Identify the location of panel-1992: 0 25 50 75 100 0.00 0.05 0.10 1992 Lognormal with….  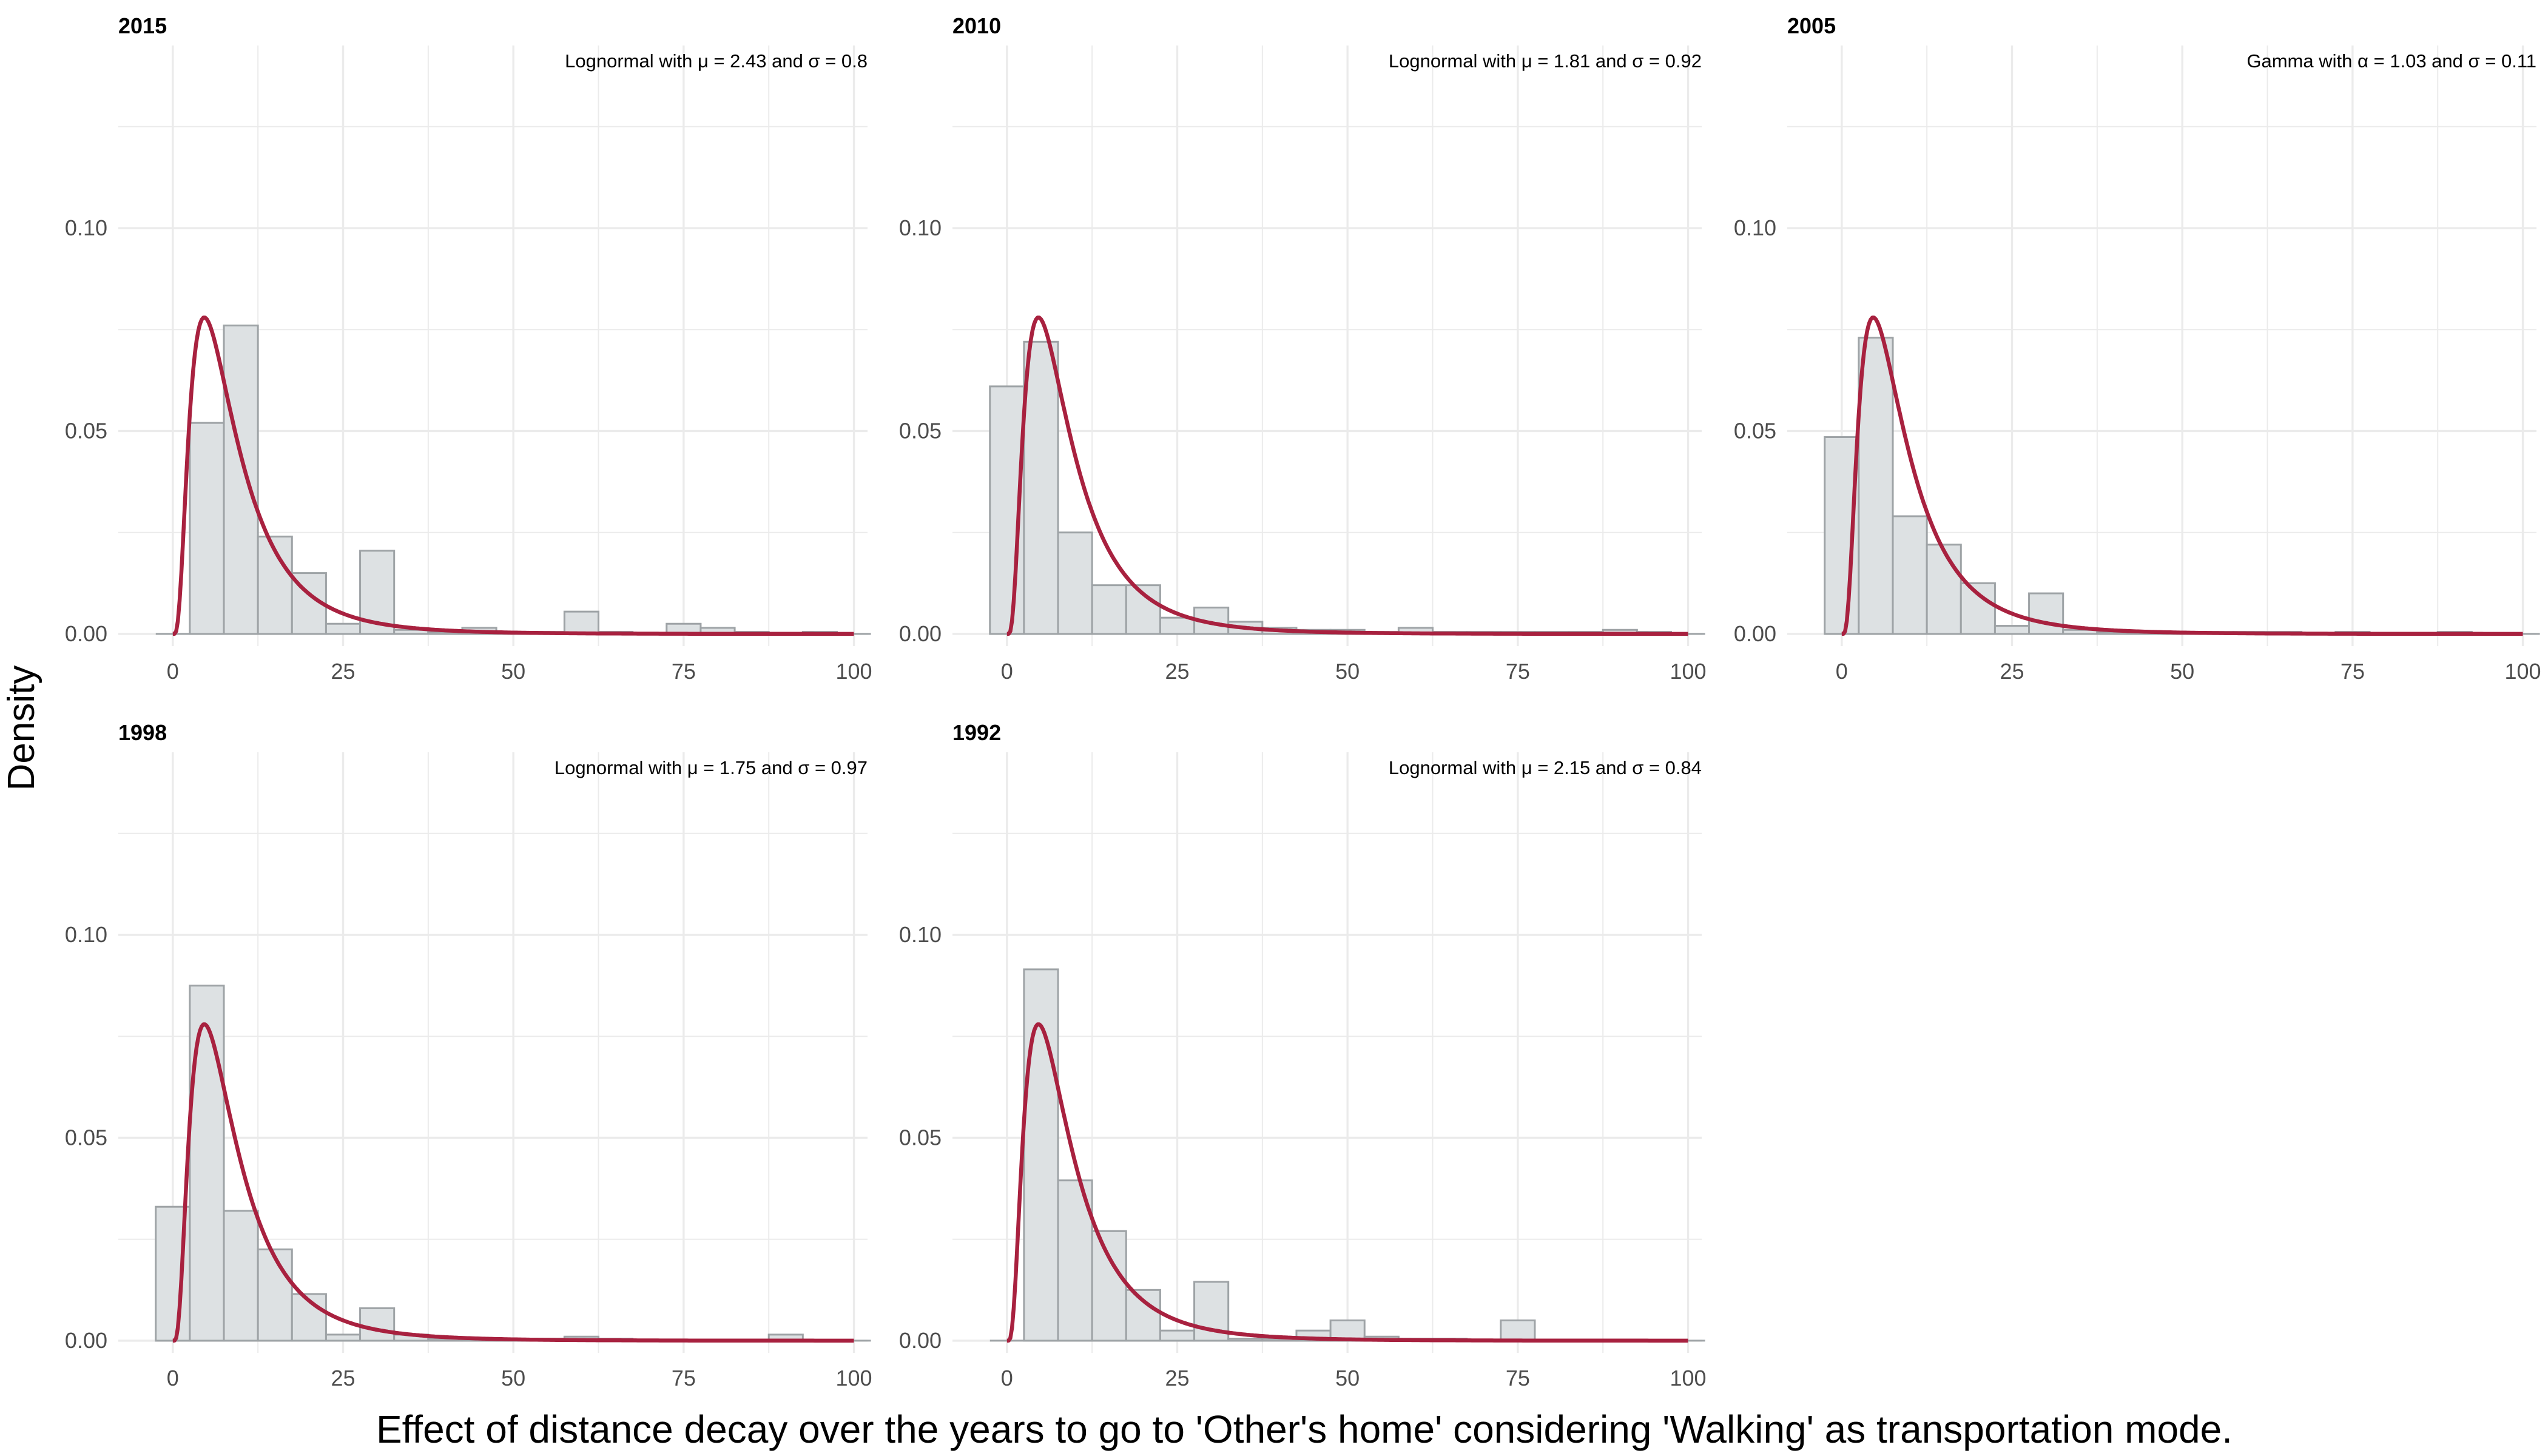
(1303, 1055).